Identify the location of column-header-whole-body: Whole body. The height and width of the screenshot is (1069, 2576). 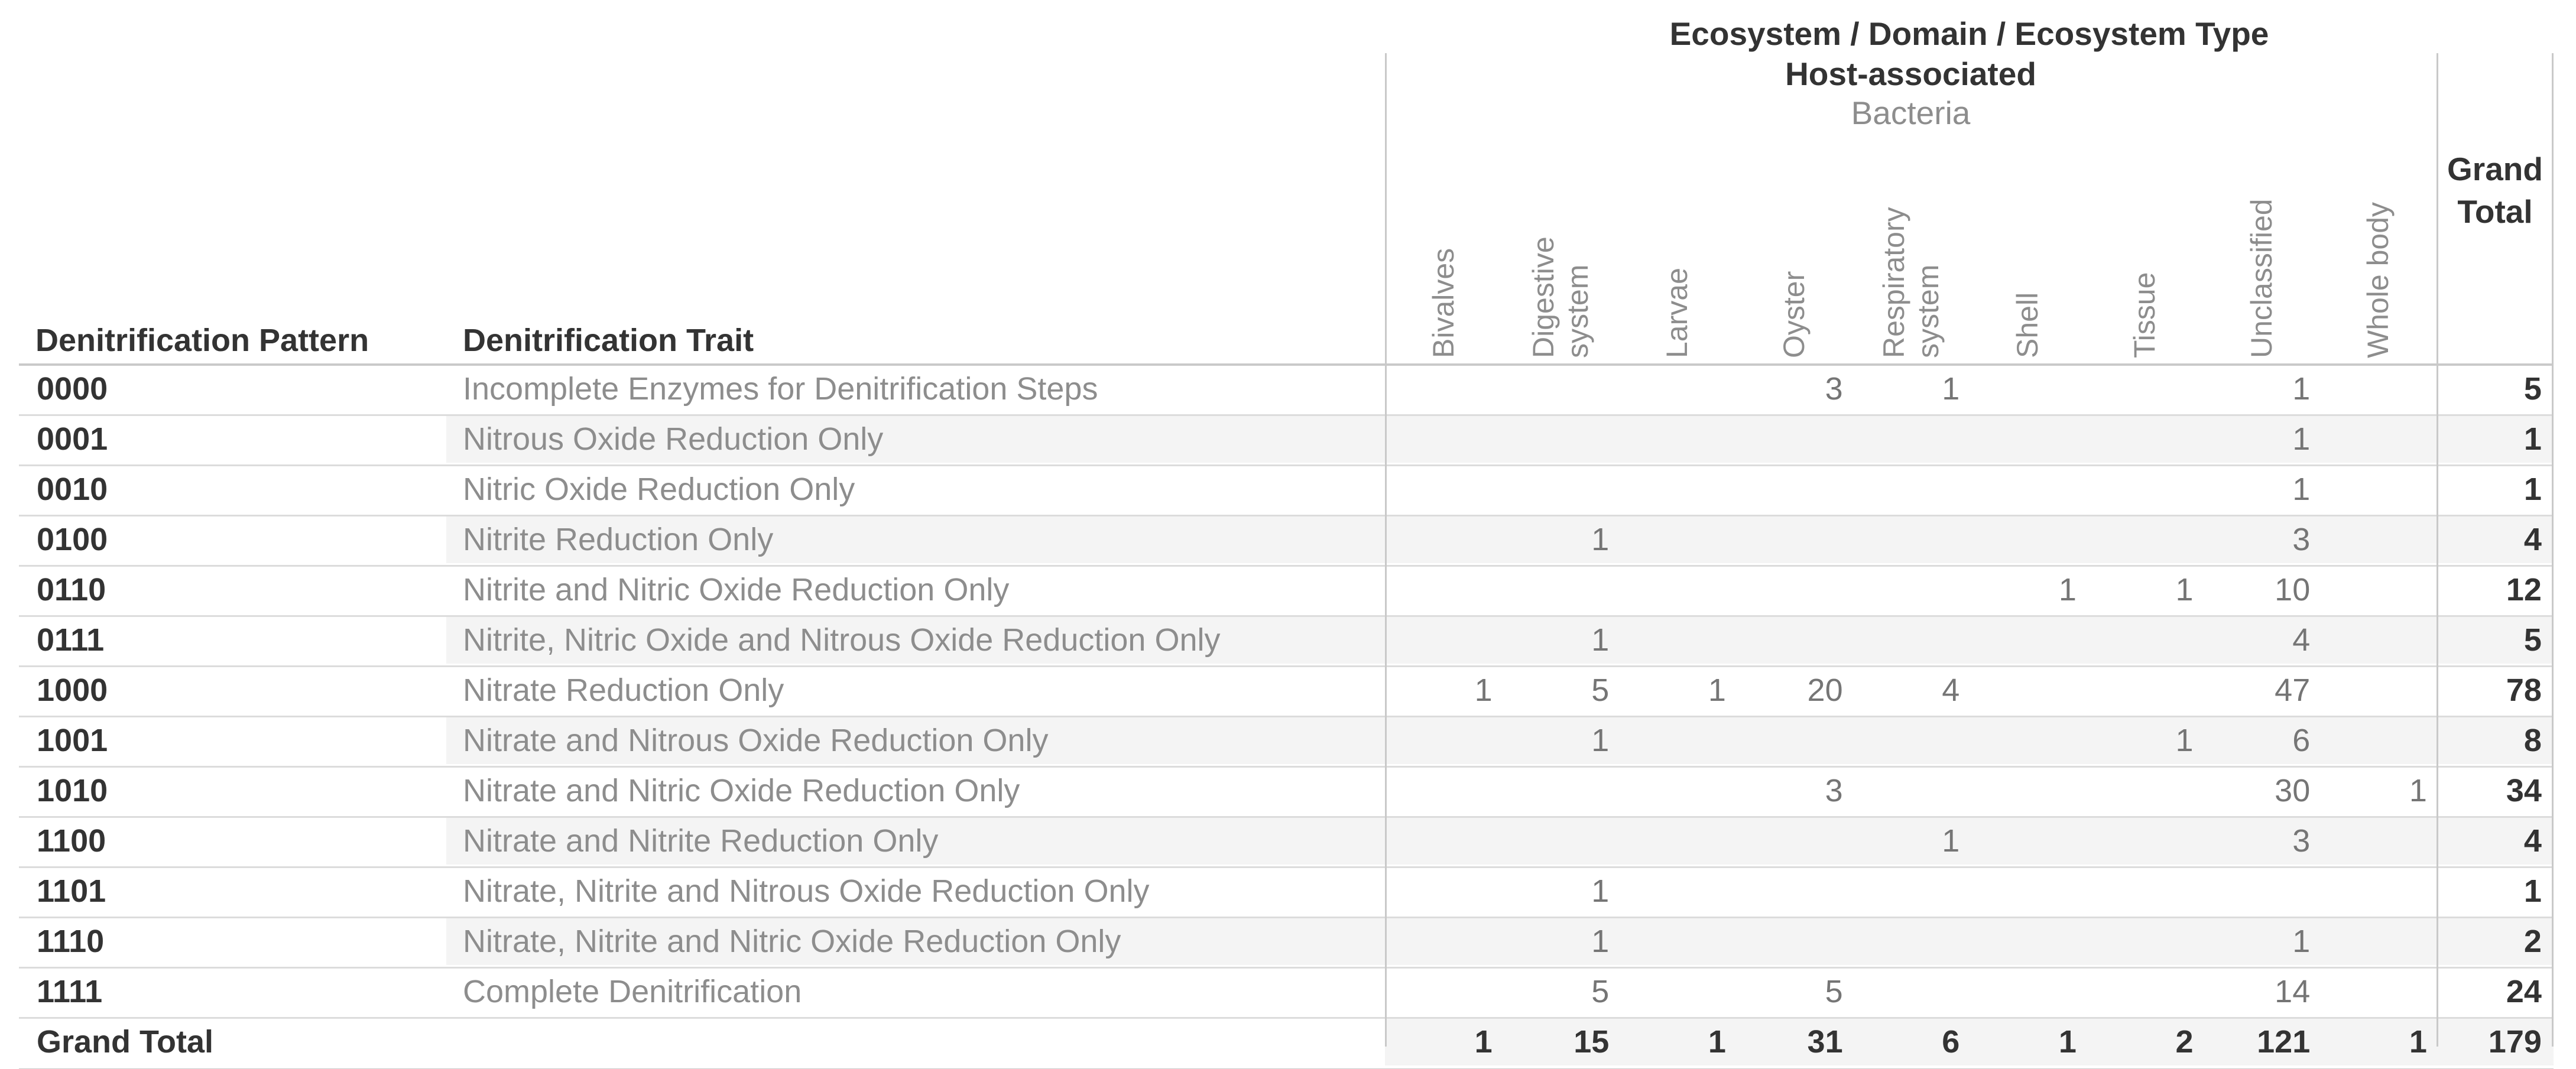
(2378, 280).